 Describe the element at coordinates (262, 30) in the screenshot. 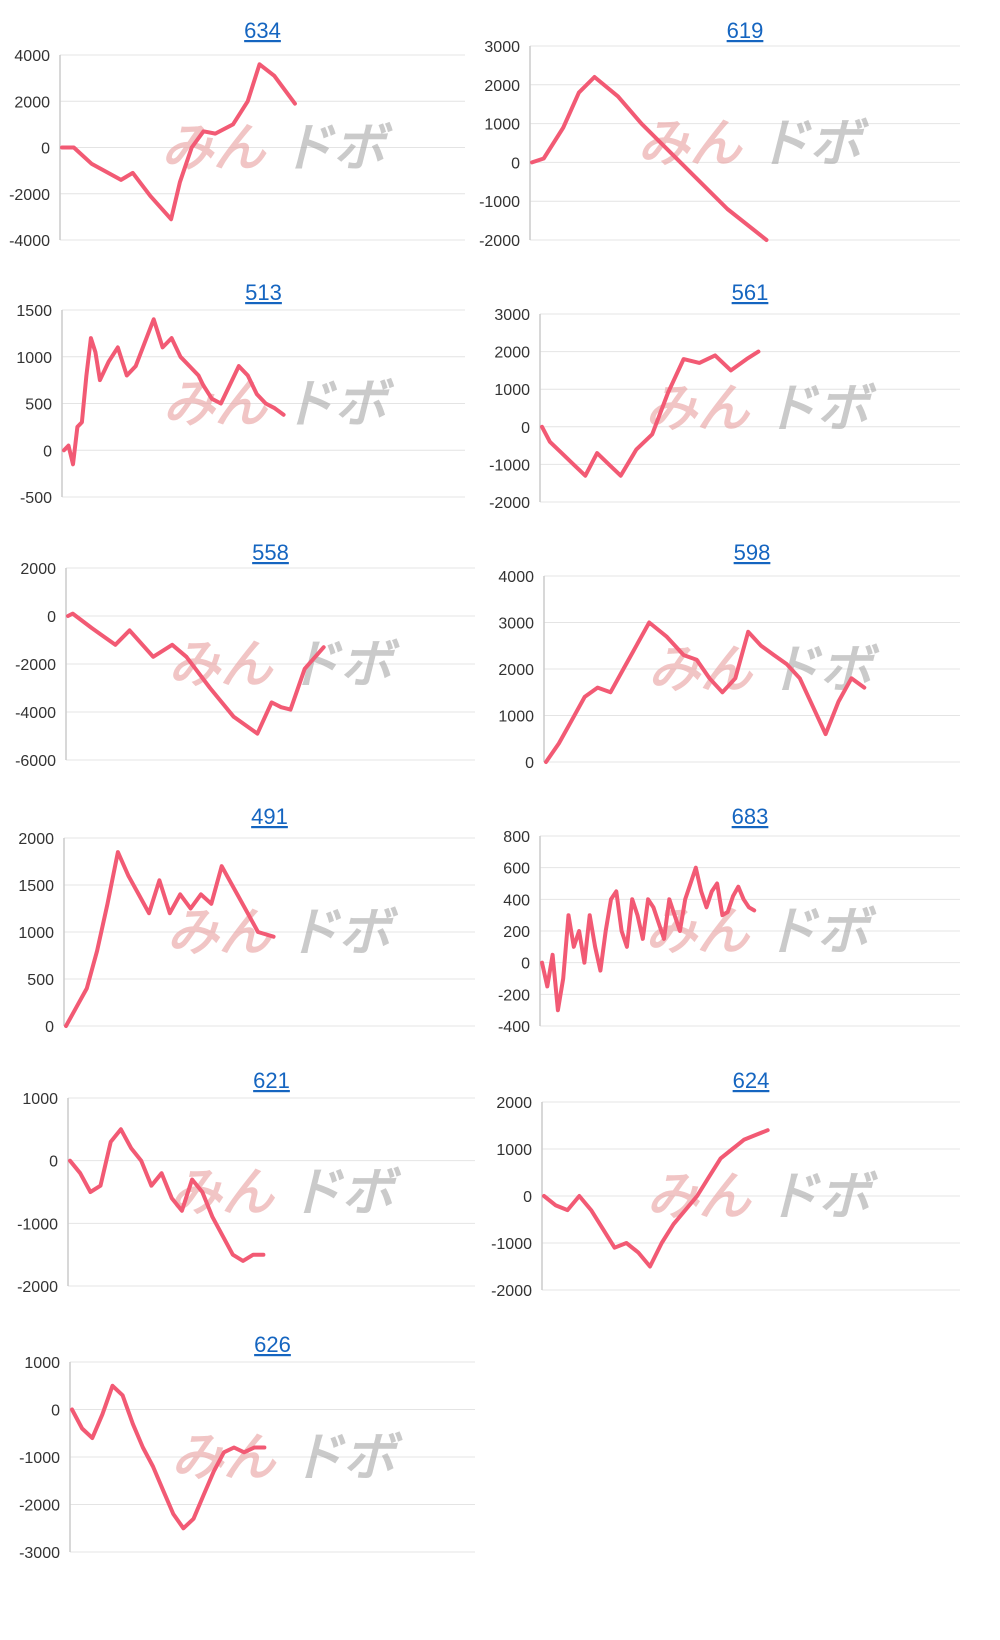

I see `chart-title-link: 634` at that location.